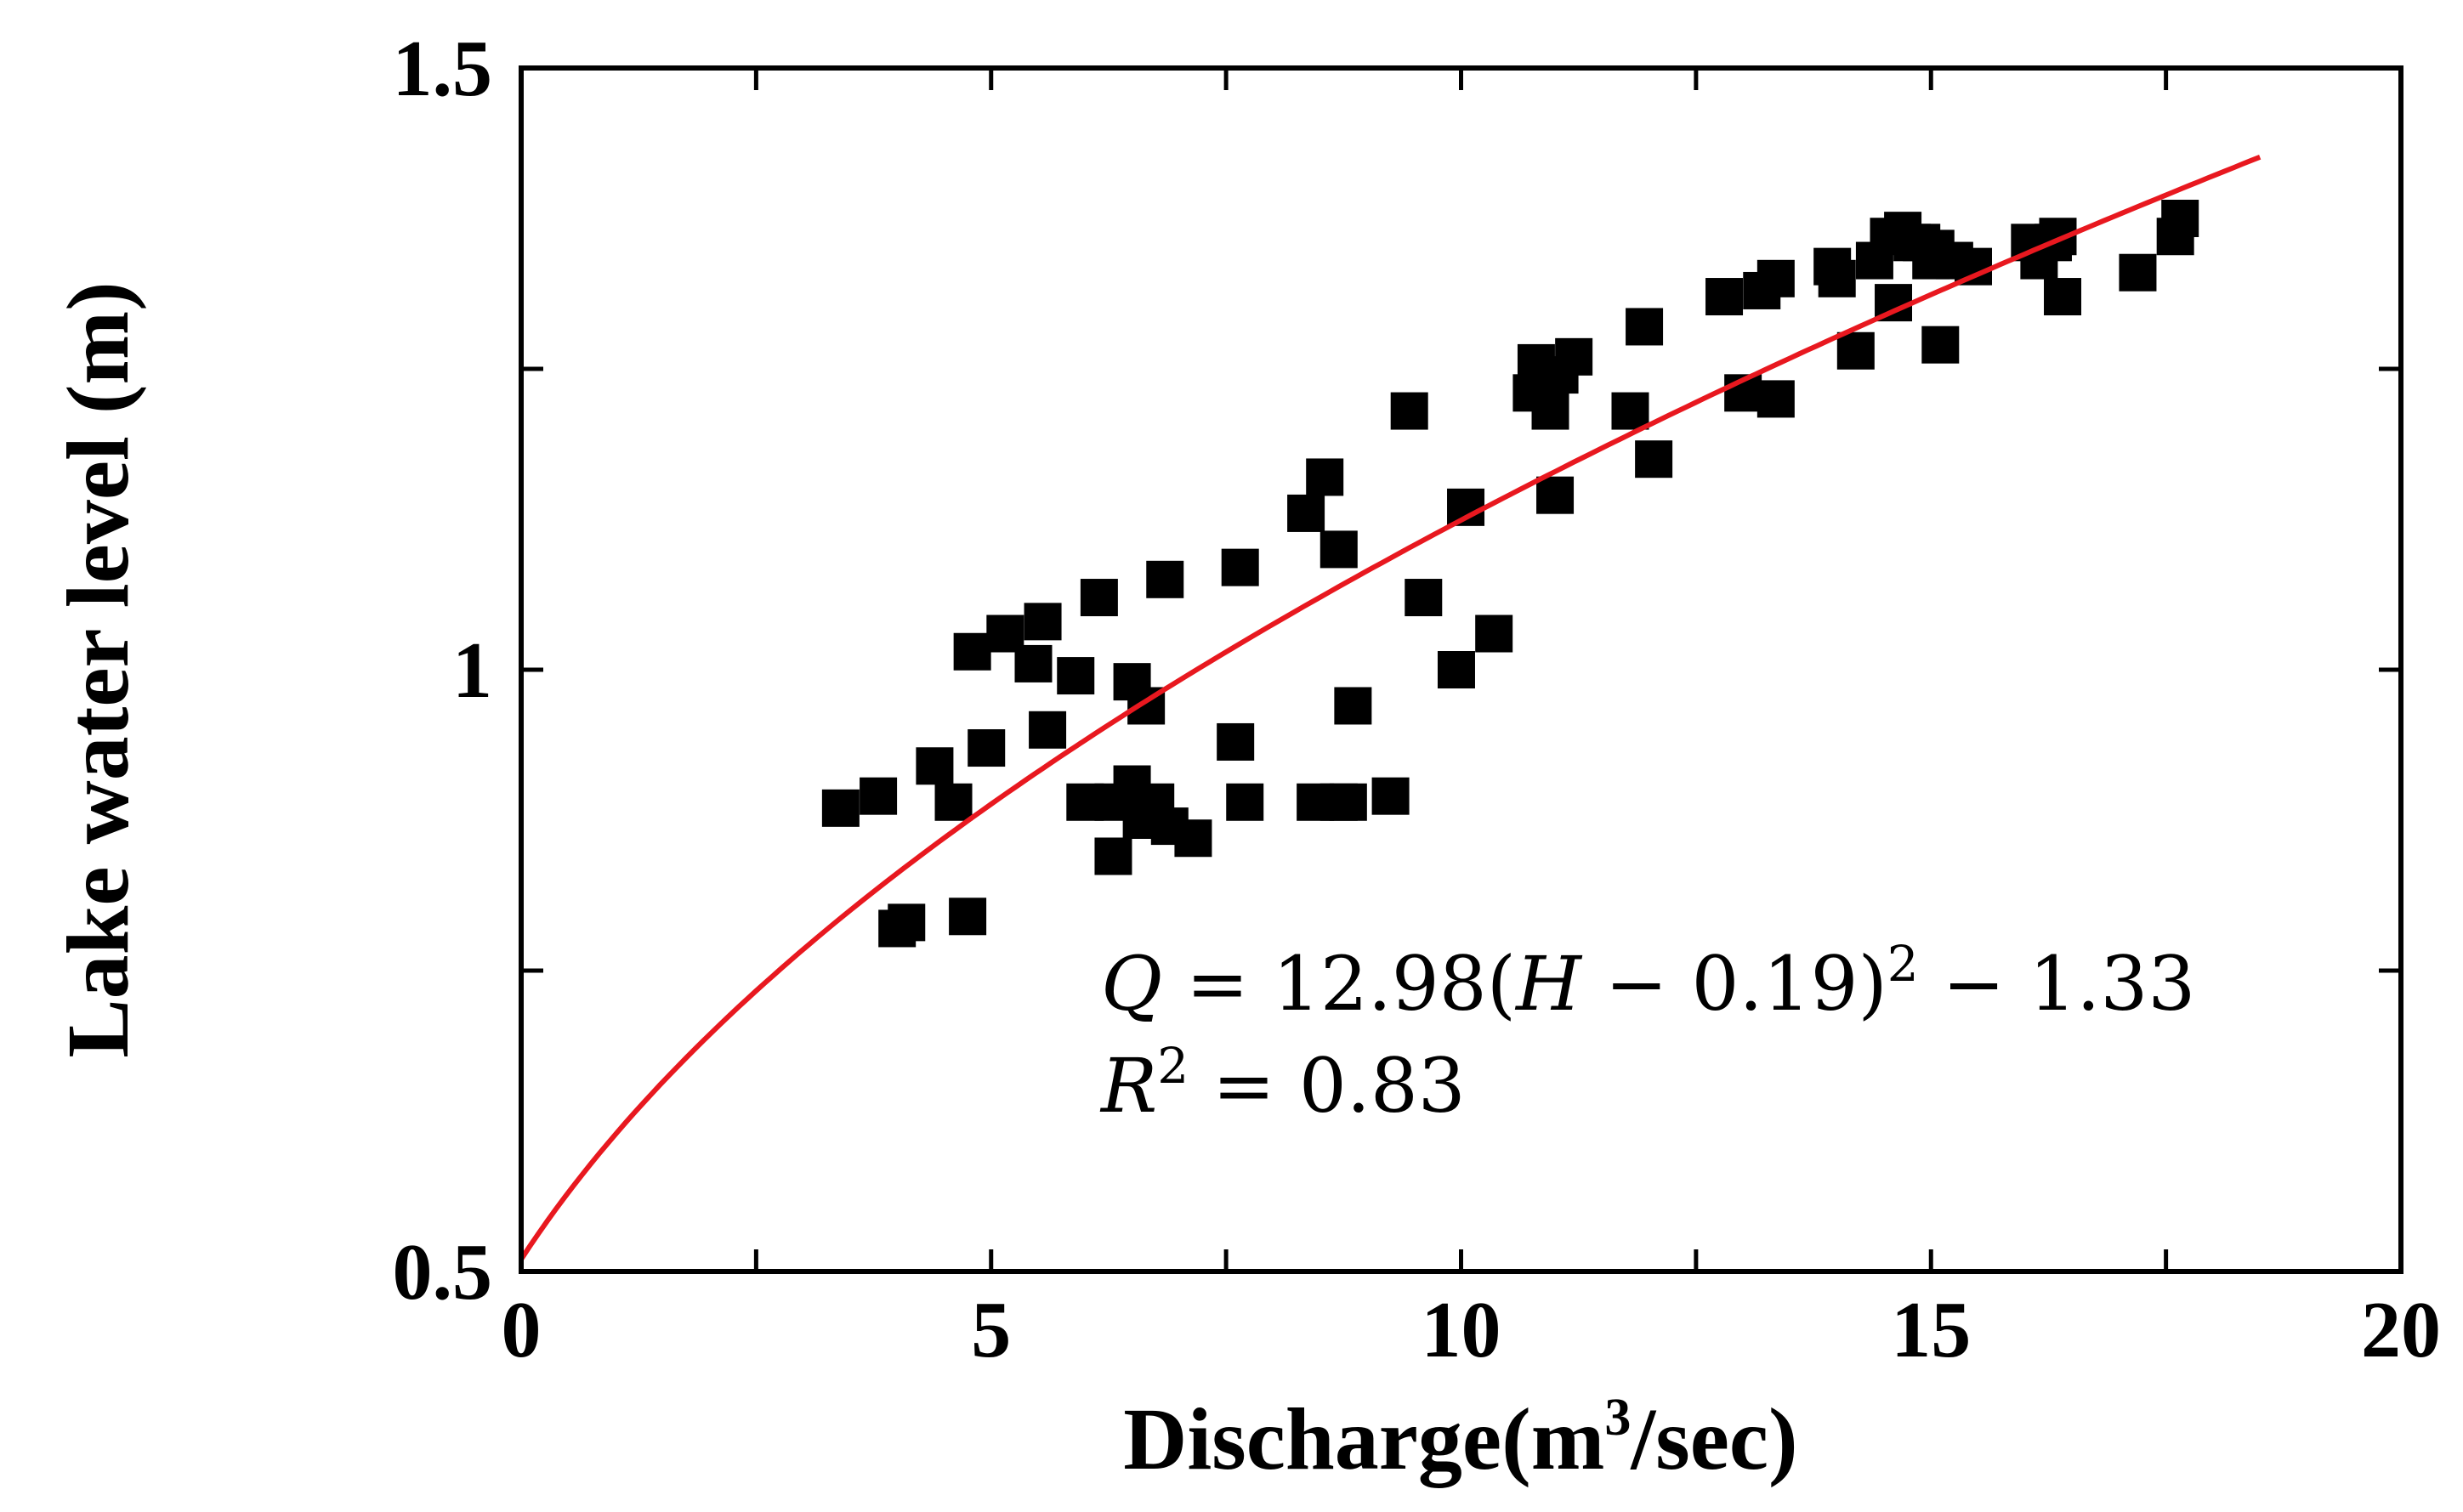 The height and width of the screenshot is (1512, 2463). What do you see at coordinates (1131, 984) in the screenshot?
I see `equation-q-variable: Q` at bounding box center [1131, 984].